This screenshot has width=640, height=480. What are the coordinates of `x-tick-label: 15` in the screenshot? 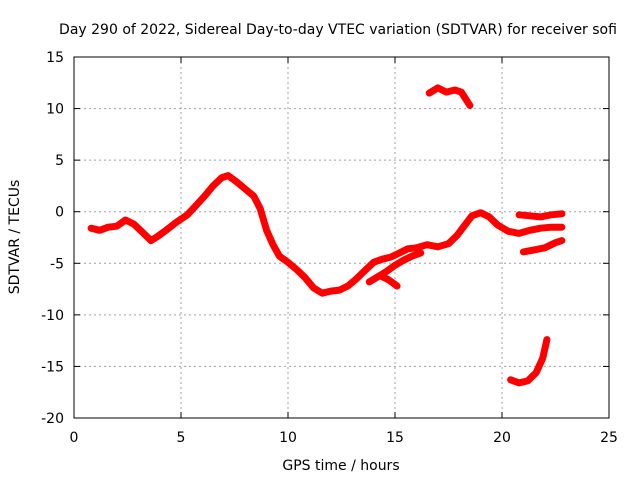 It's located at (395, 438).